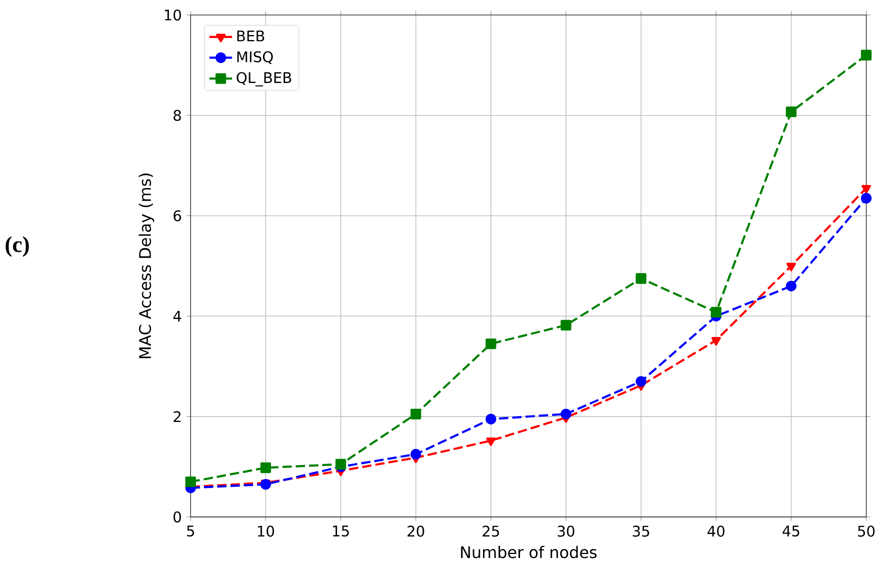  What do you see at coordinates (172, 15) in the screenshot?
I see `y-tick-label: 10` at bounding box center [172, 15].